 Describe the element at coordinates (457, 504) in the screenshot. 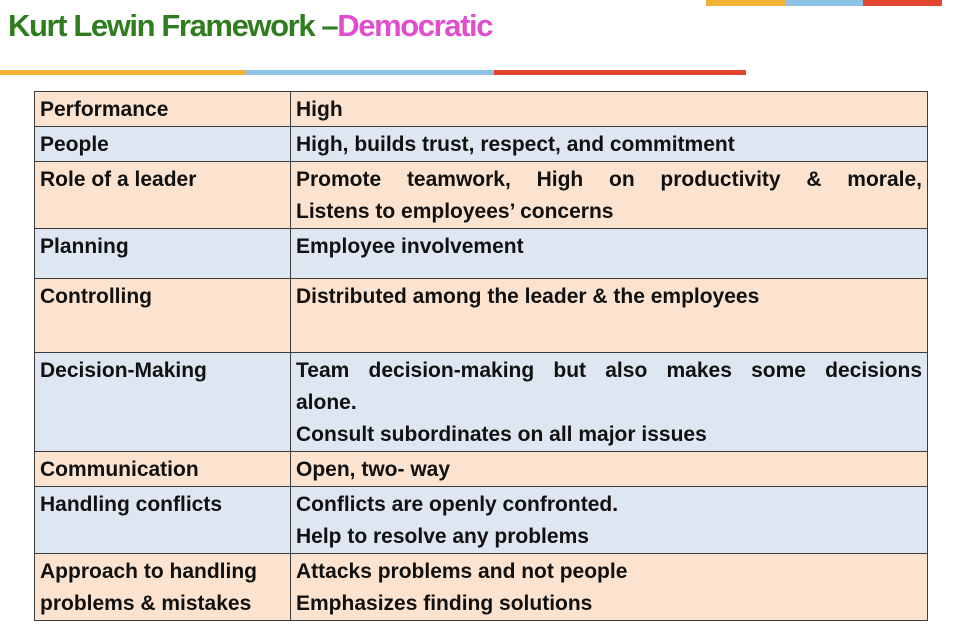

I see `row-value-line: Conflicts are openly confronted.` at that location.